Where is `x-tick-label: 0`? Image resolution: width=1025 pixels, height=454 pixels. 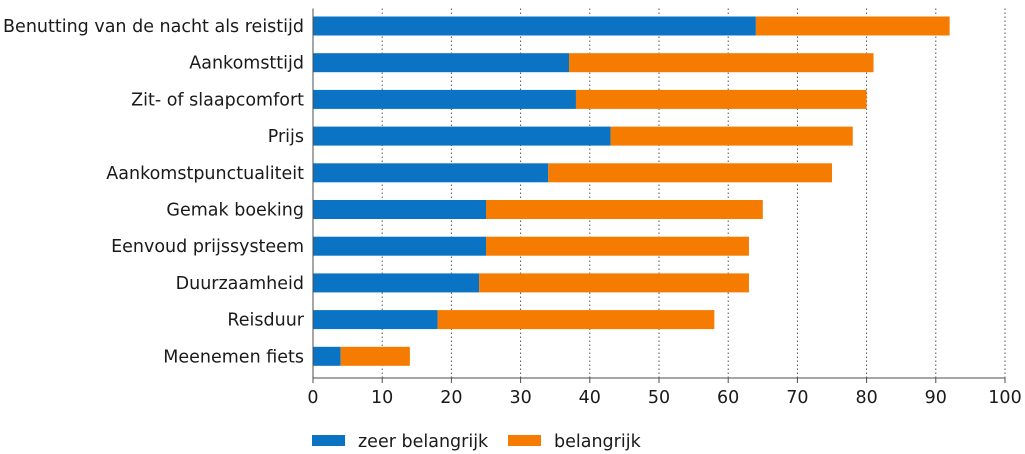
x-tick-label: 0 is located at coordinates (312, 398).